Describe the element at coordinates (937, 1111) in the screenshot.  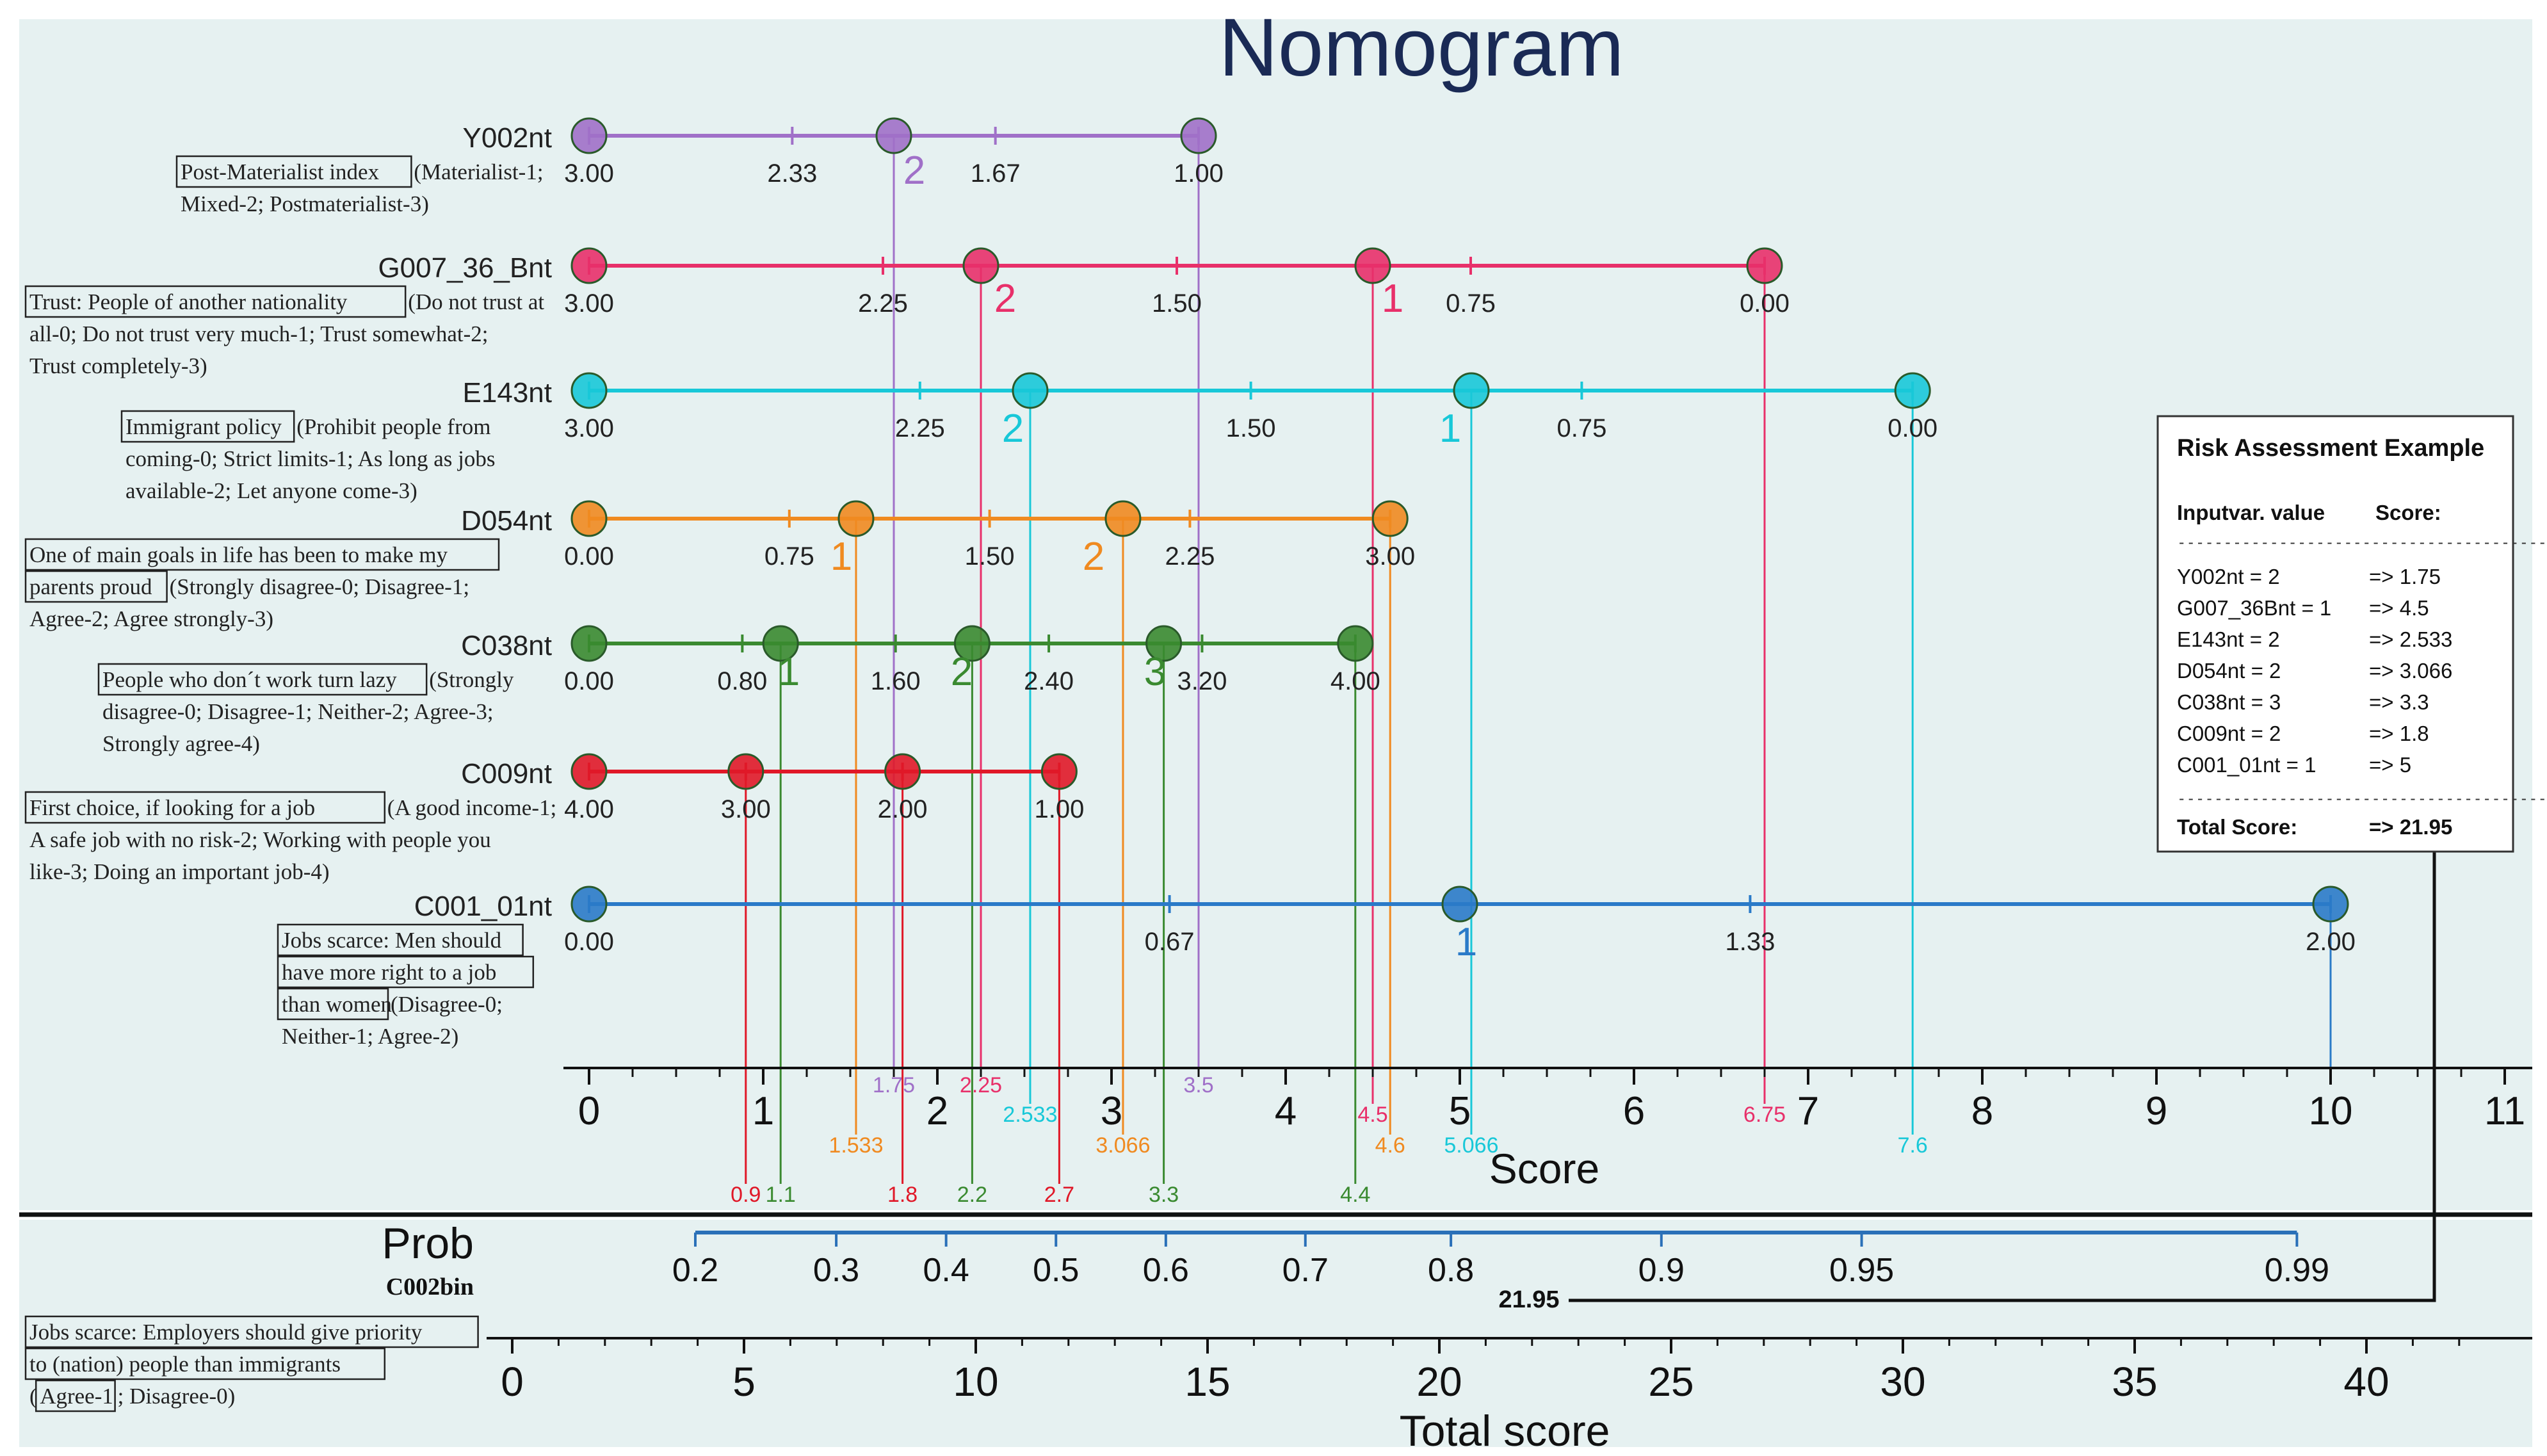
I see `score-axis-tick-label: 2` at that location.